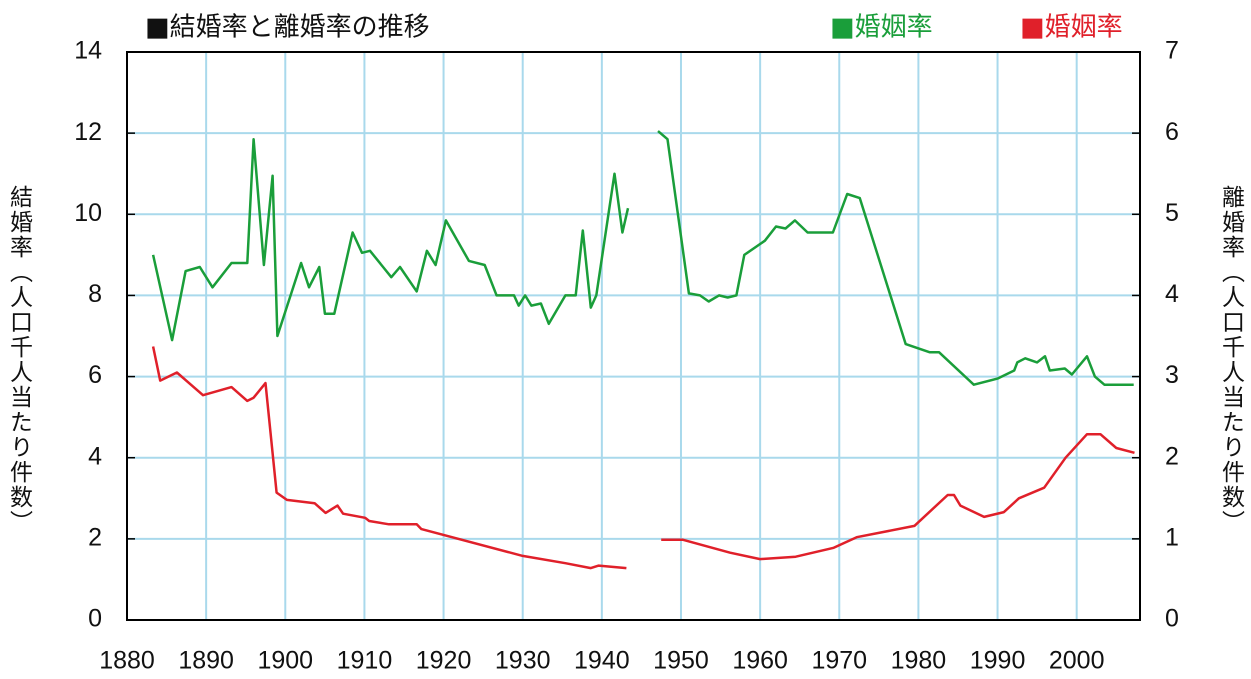 This screenshot has width=1251, height=679. What do you see at coordinates (20, 360) in the screenshot?
I see `y-axis-label: 結婚率（人口千人当たり件数）` at bounding box center [20, 360].